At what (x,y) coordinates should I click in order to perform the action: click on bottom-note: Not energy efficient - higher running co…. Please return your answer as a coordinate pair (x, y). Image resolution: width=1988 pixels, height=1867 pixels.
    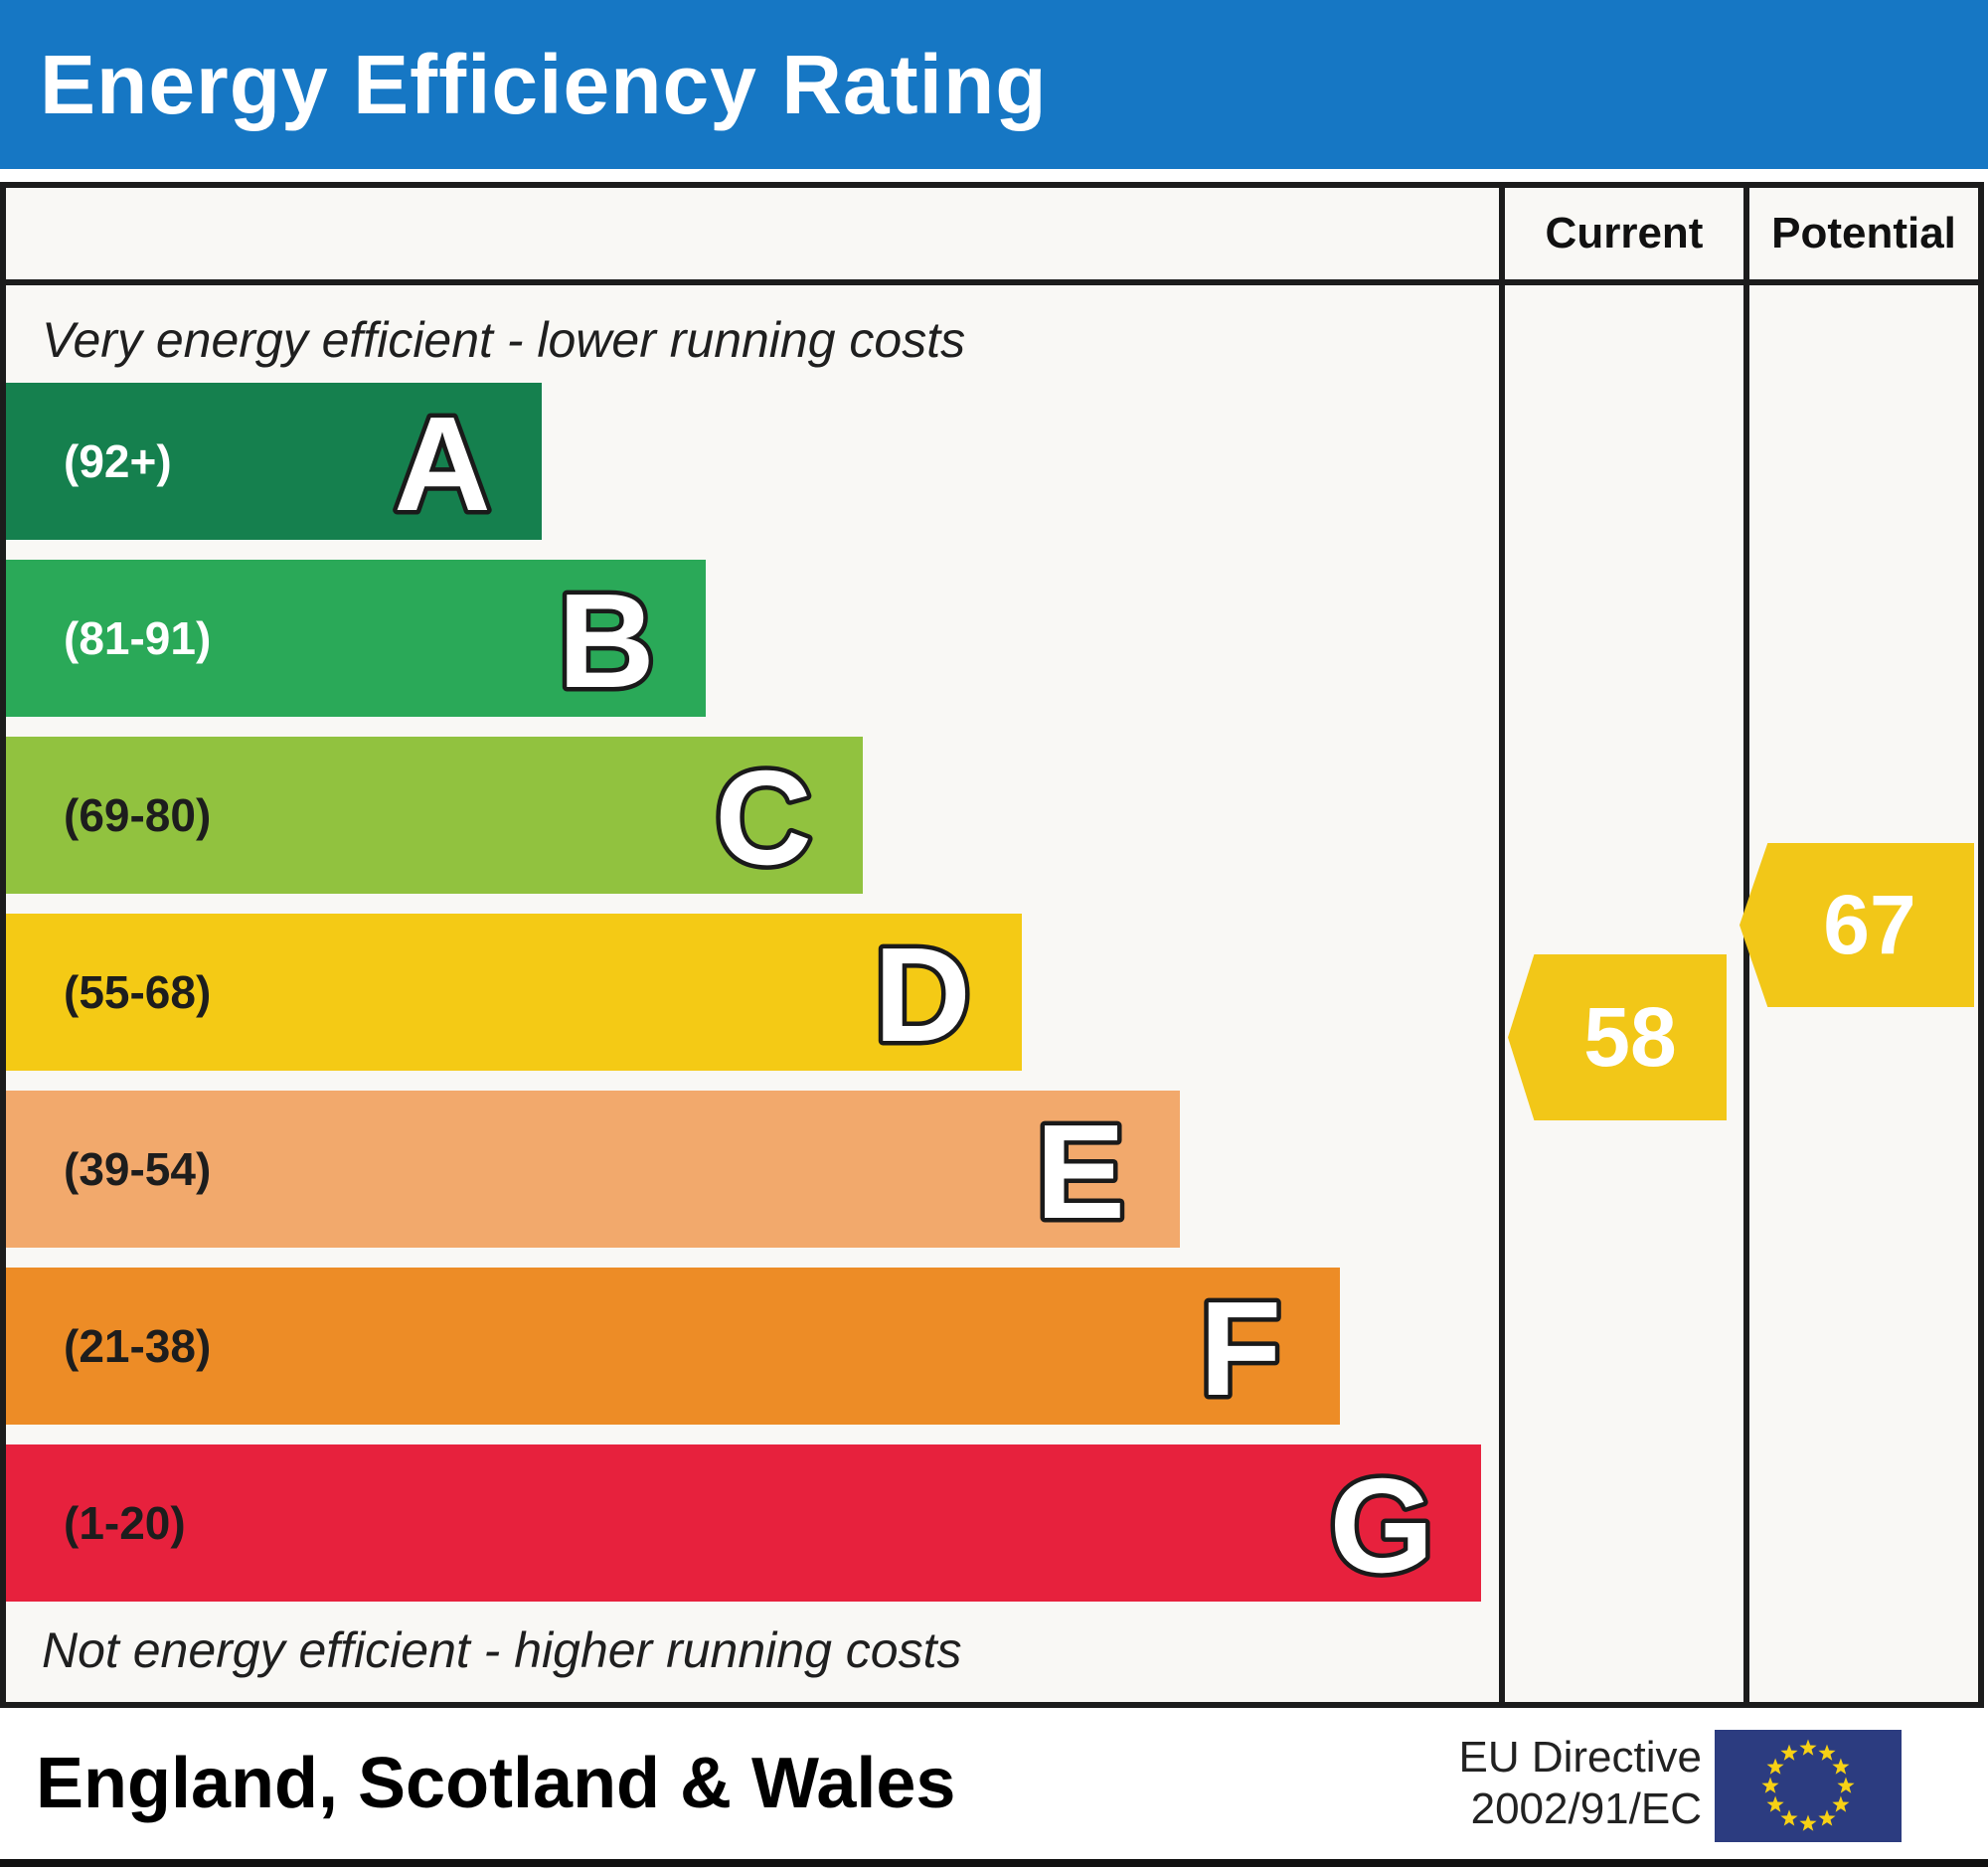
    Looking at the image, I should click on (502, 1650).